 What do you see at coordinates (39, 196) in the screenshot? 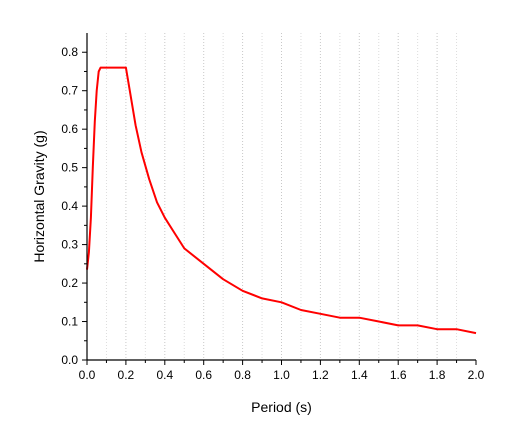
I see `y-axis-title: Horizontal Gravity (g)` at bounding box center [39, 196].